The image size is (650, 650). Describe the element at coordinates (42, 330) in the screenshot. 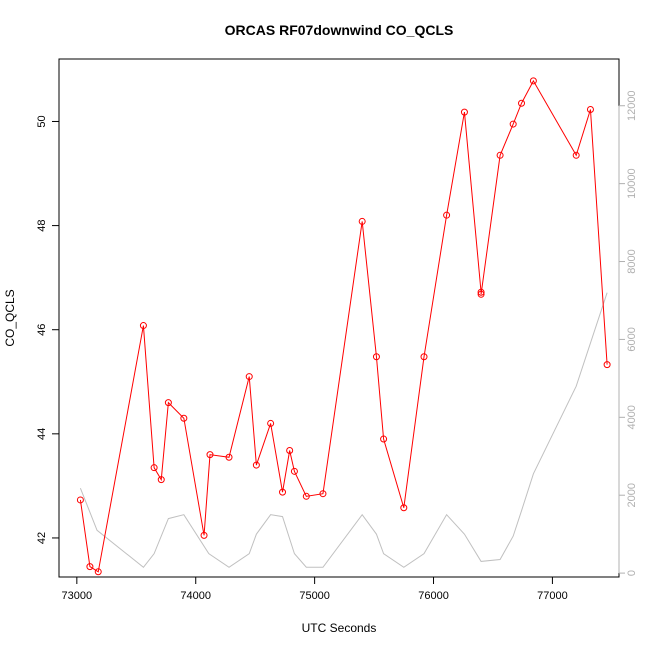

I see `y-tick-label-left: 46` at that location.